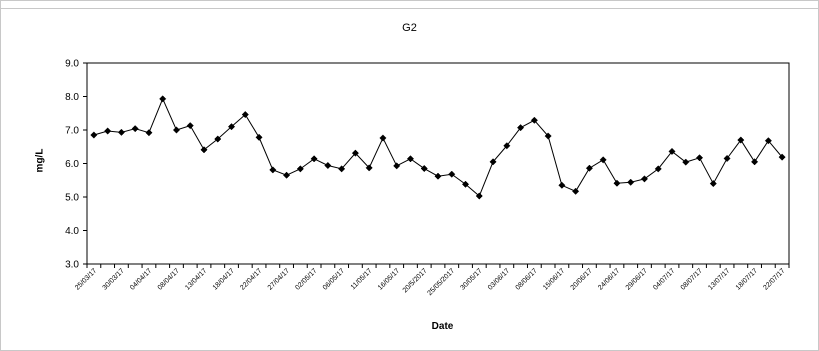 This screenshot has width=819, height=351. What do you see at coordinates (362, 279) in the screenshot?
I see `x-tick-label: 11/05/17` at bounding box center [362, 279].